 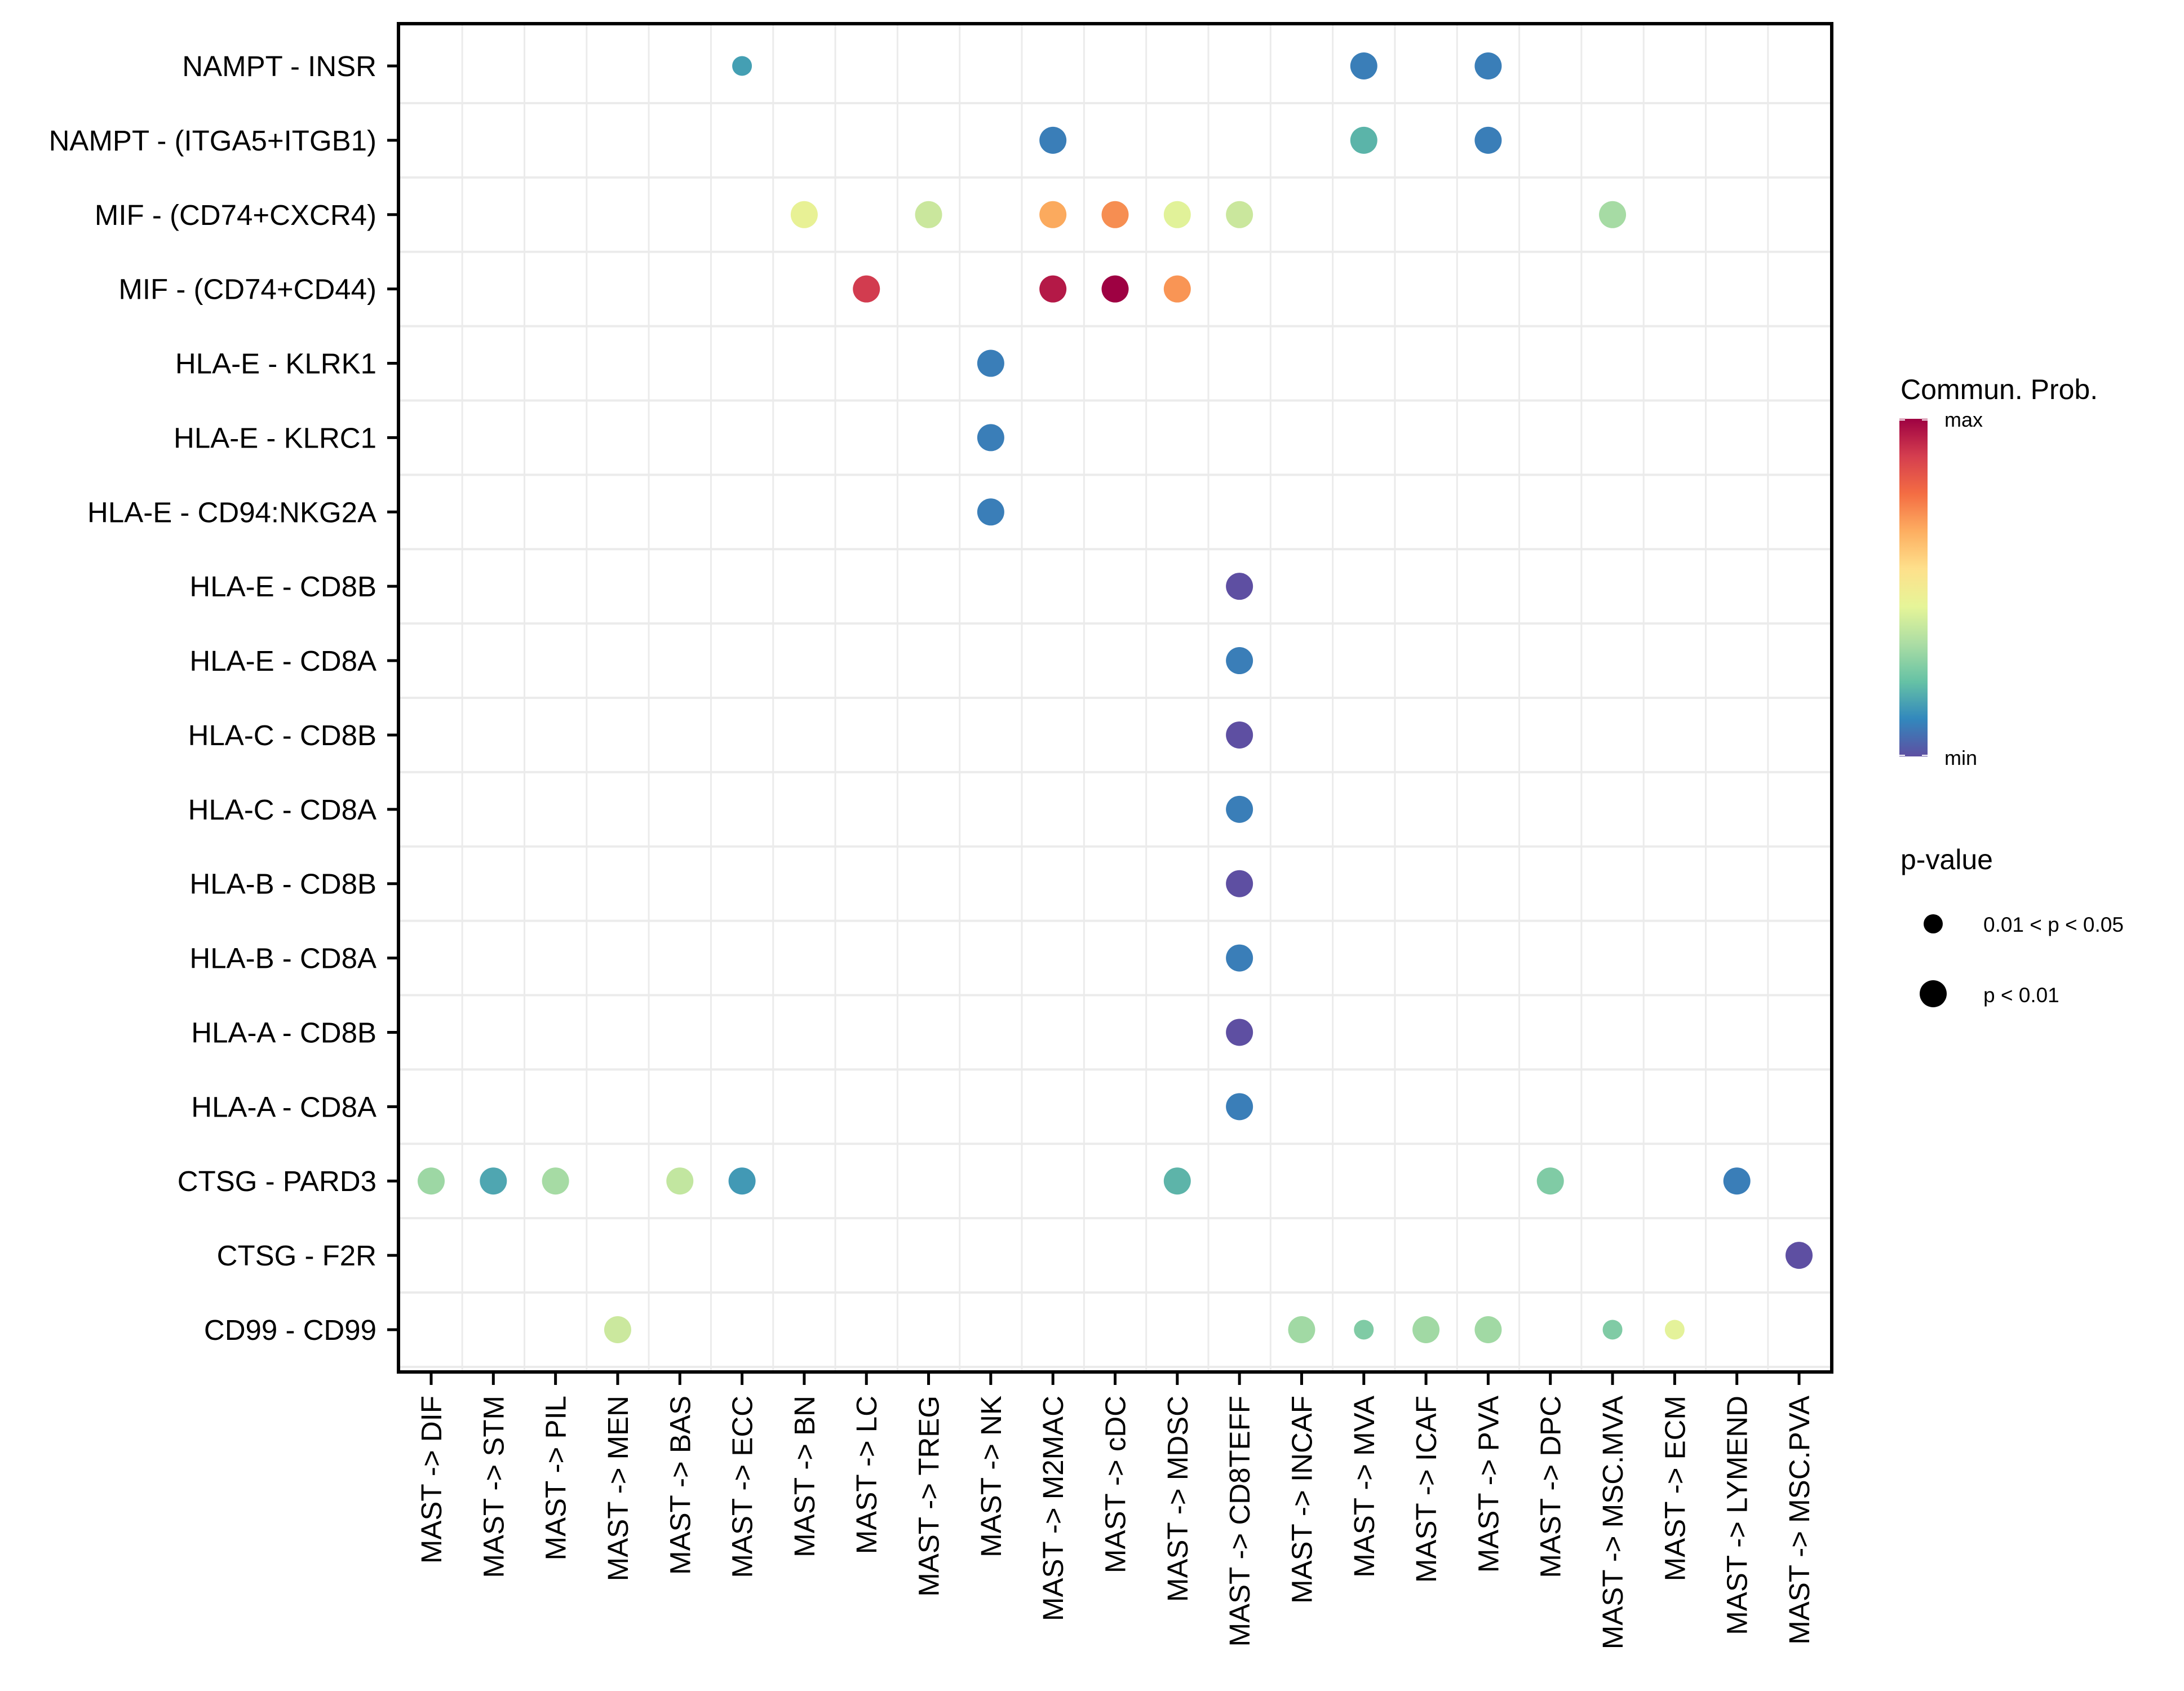 What do you see at coordinates (282, 735) in the screenshot?
I see `y-tick-label: HLA-C - CD8B` at bounding box center [282, 735].